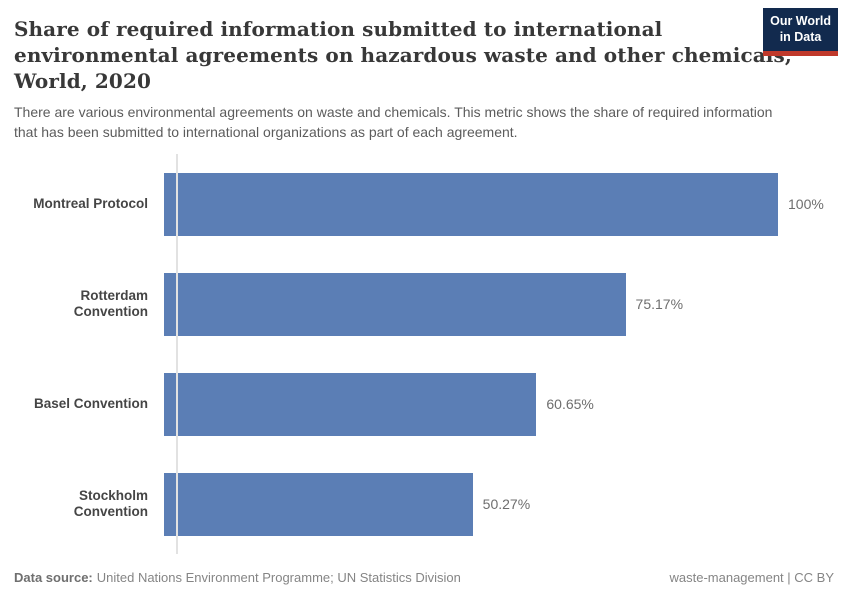 This screenshot has height=600, width=850. I want to click on owid-logo: Our World in Data, so click(800, 32).